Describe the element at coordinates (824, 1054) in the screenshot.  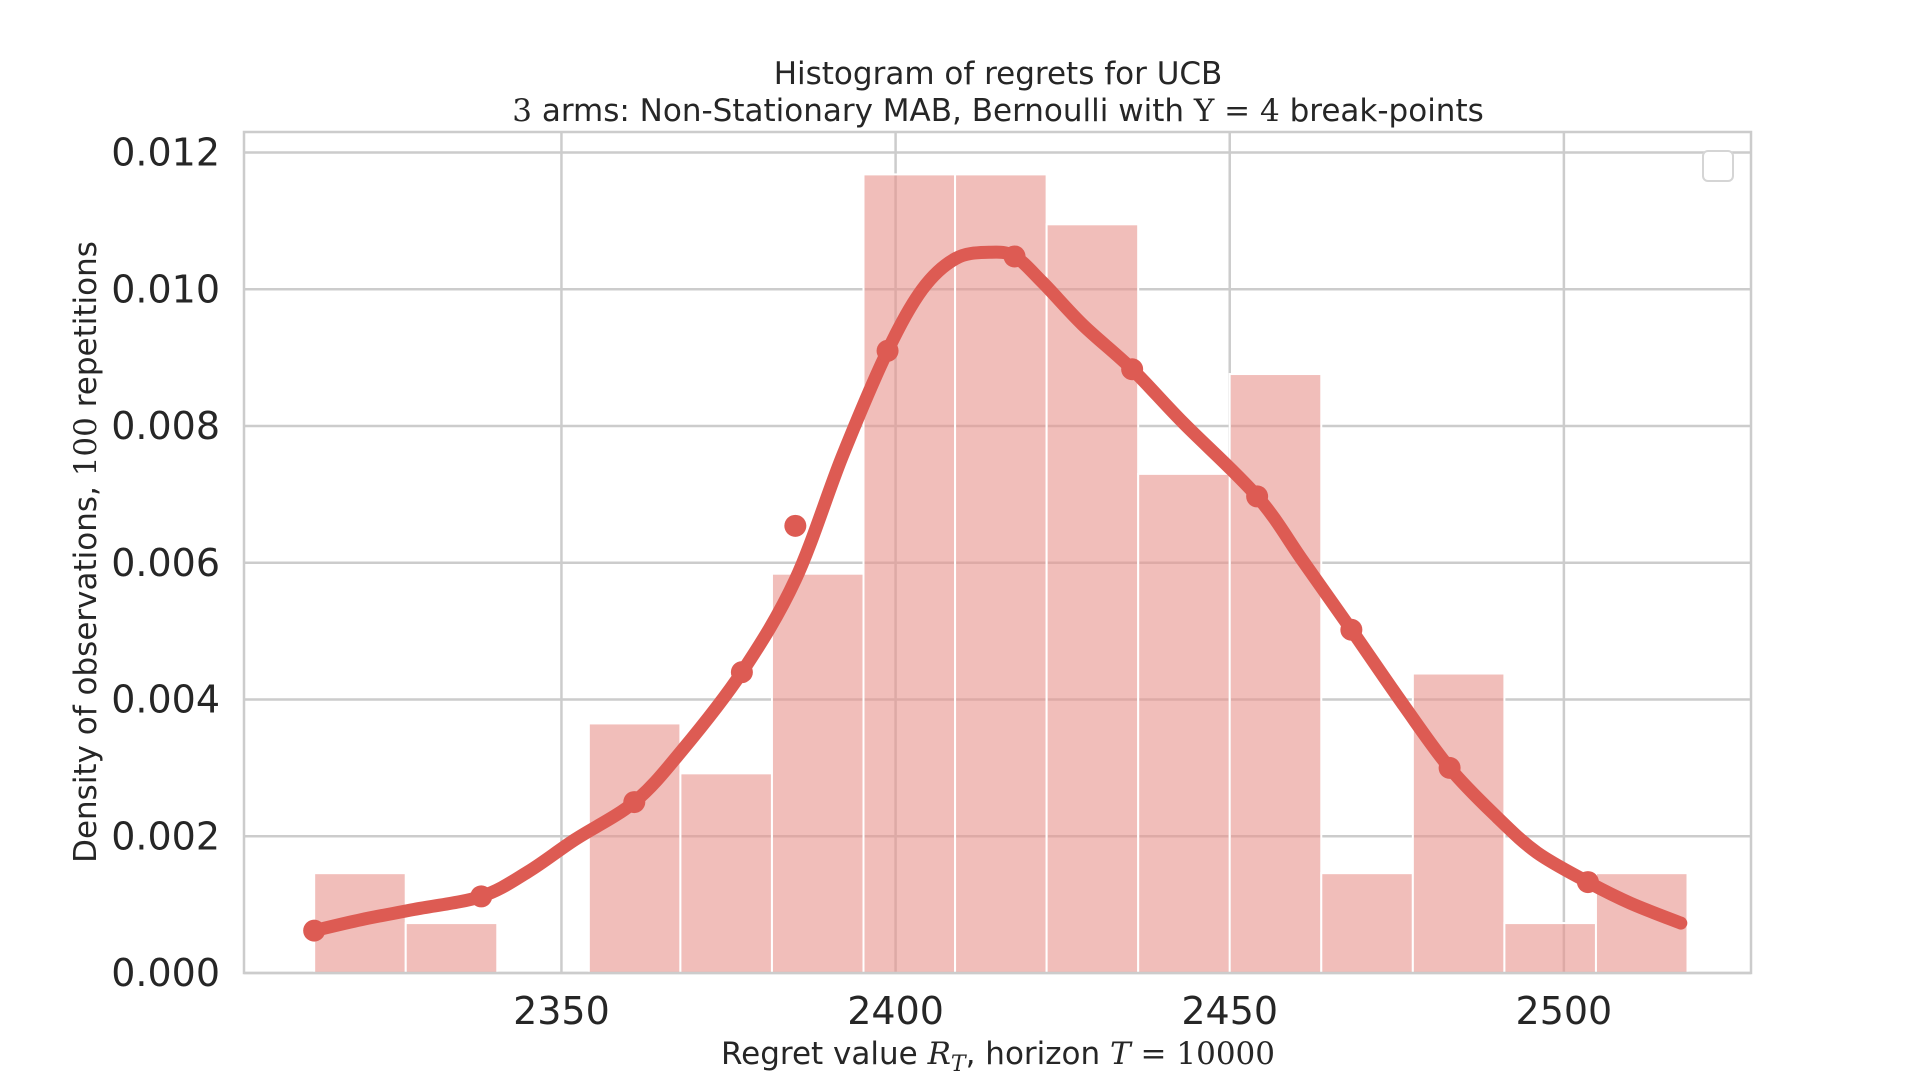
I see `xlabel-prefix: Regret value` at that location.